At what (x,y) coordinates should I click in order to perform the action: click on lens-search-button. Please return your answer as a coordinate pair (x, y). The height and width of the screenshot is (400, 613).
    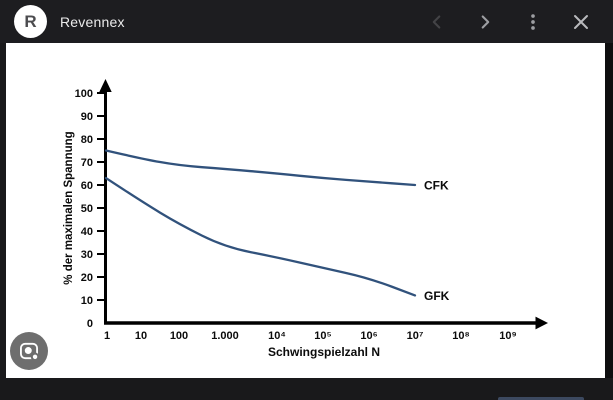
    Looking at the image, I should click on (29, 351).